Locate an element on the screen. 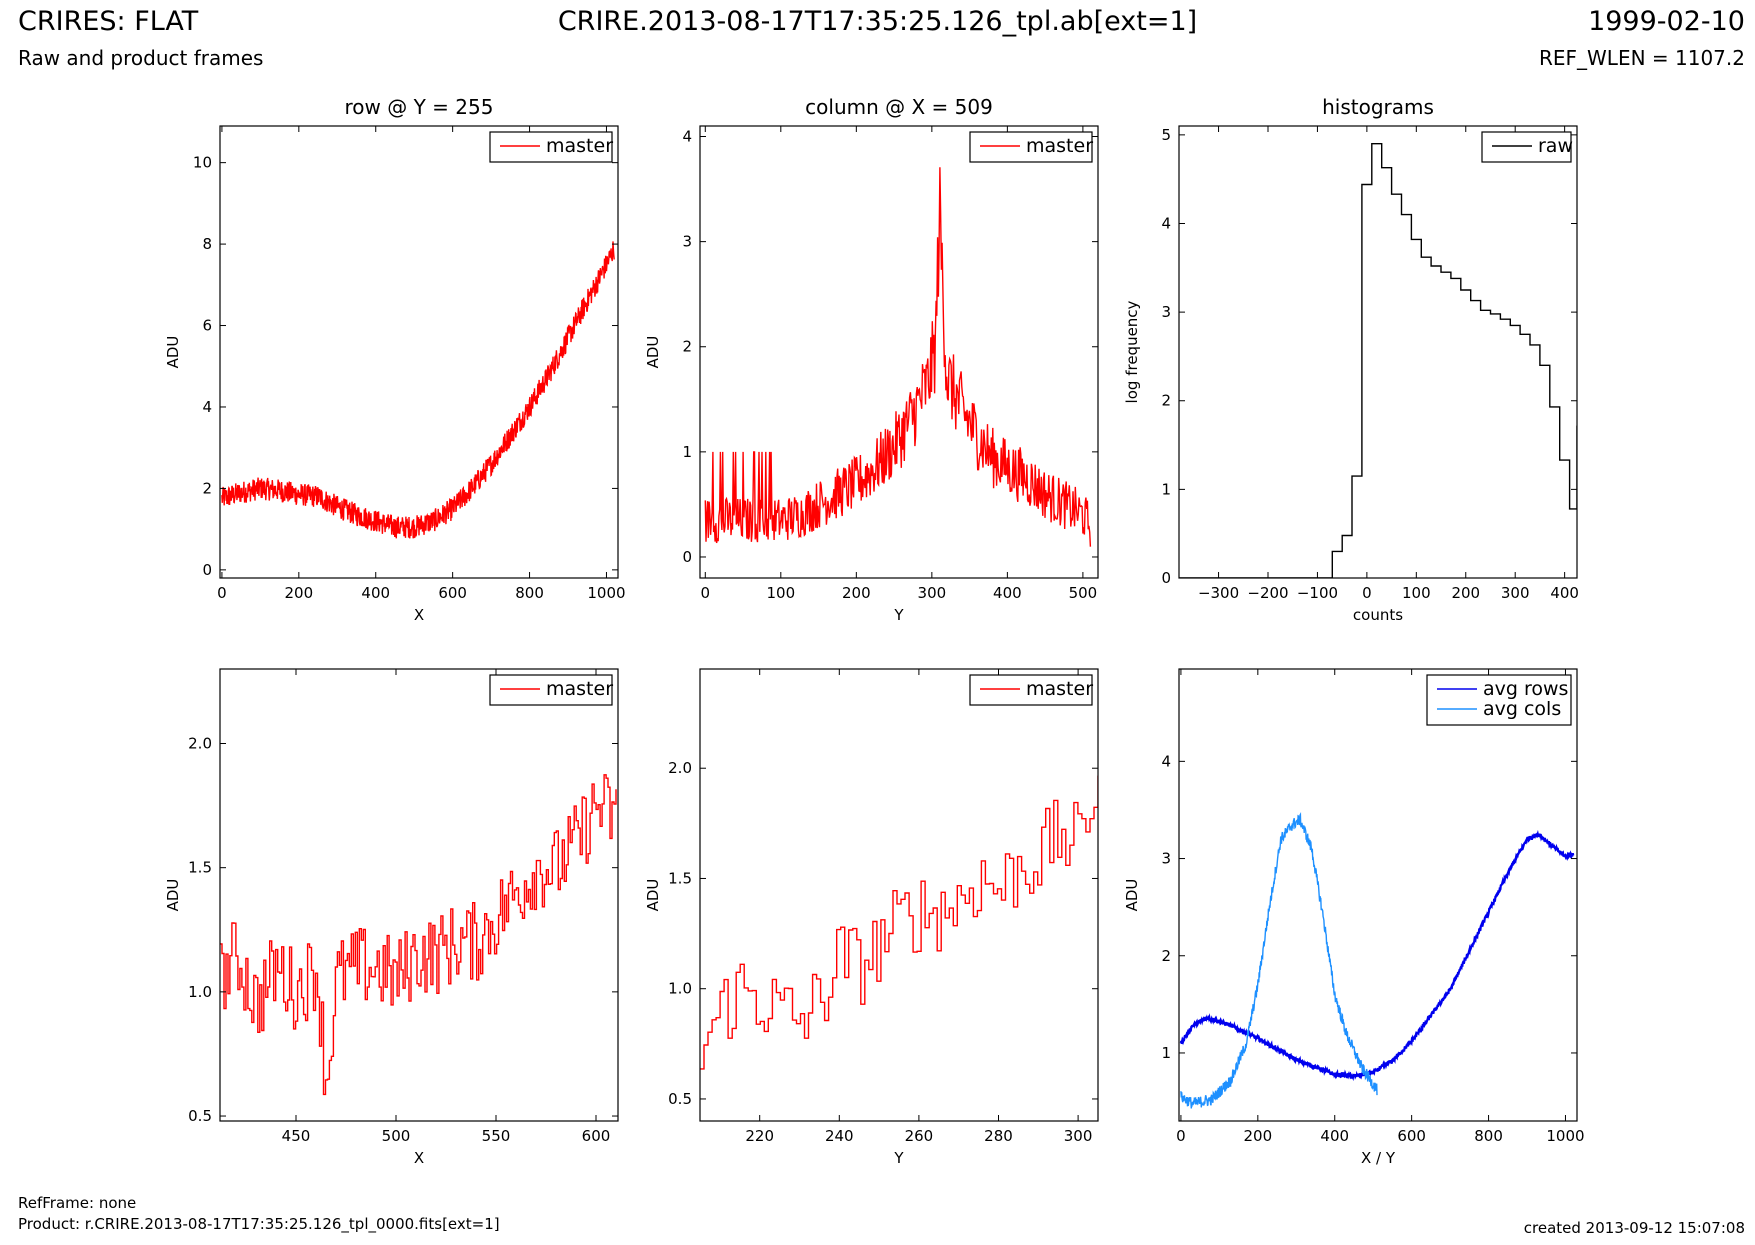 This screenshot has height=1245, width=1755. x-tick-label: −200 is located at coordinates (1267, 593).